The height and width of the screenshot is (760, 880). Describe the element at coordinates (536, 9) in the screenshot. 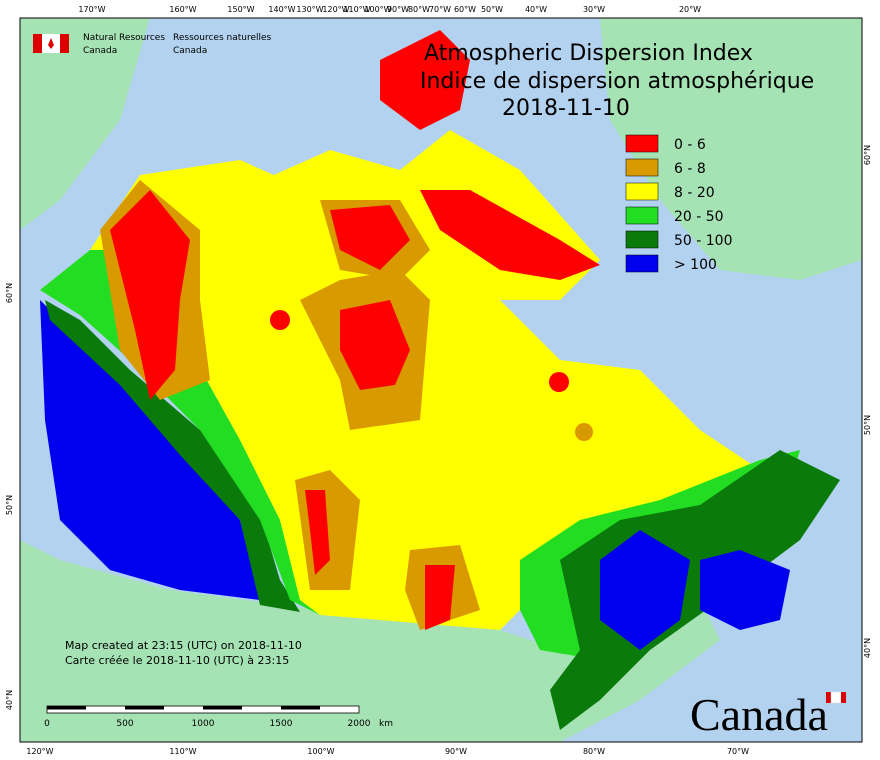

I see `longitude-label: 40°W` at that location.